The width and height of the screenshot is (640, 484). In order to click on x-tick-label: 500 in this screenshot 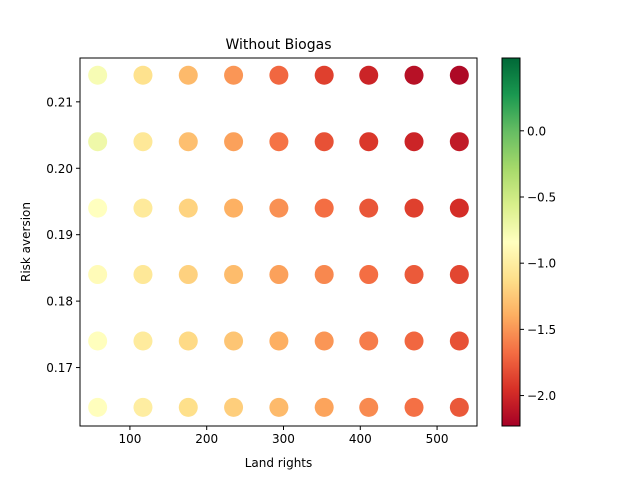, I will do `click(437, 439)`.